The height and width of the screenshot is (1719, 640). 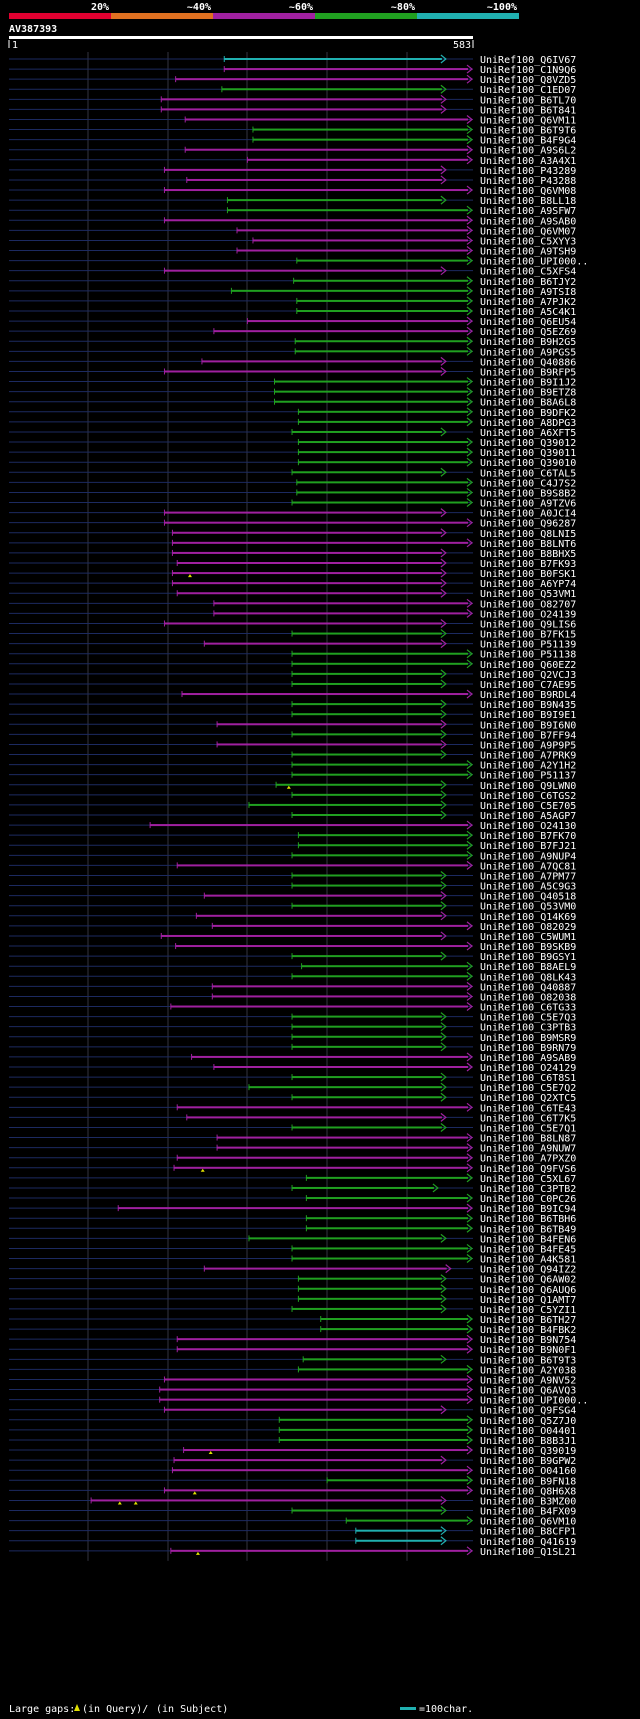 What do you see at coordinates (528, 574) in the screenshot?
I see `hit-label: UniRef100_B0FSK1` at bounding box center [528, 574].